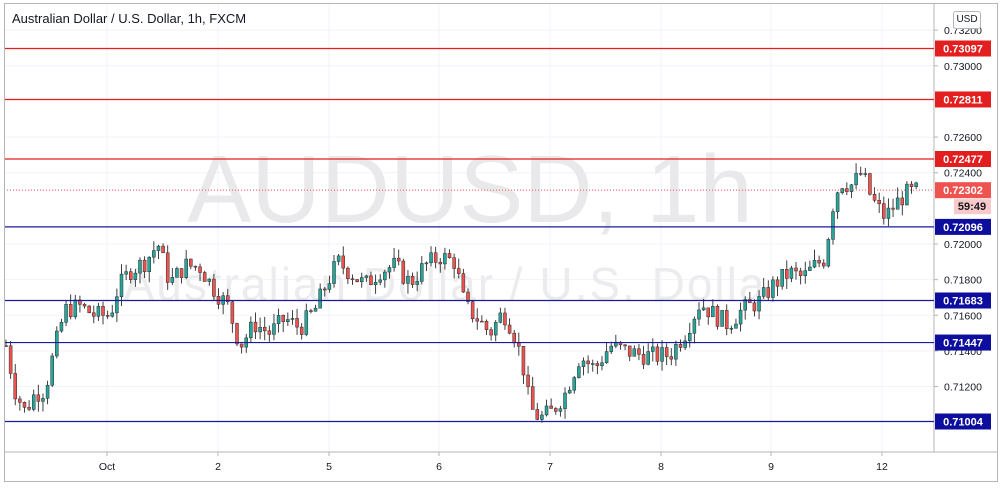 This screenshot has width=1004, height=491. What do you see at coordinates (963, 344) in the screenshot?
I see `support-label: 0.71447` at bounding box center [963, 344].